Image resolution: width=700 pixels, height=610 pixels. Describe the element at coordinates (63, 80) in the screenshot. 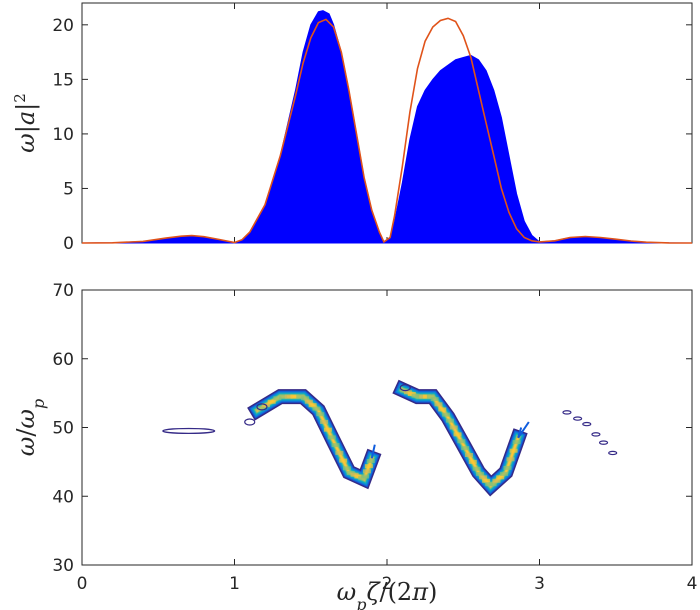

I see `y-tick-label: 15` at that location.